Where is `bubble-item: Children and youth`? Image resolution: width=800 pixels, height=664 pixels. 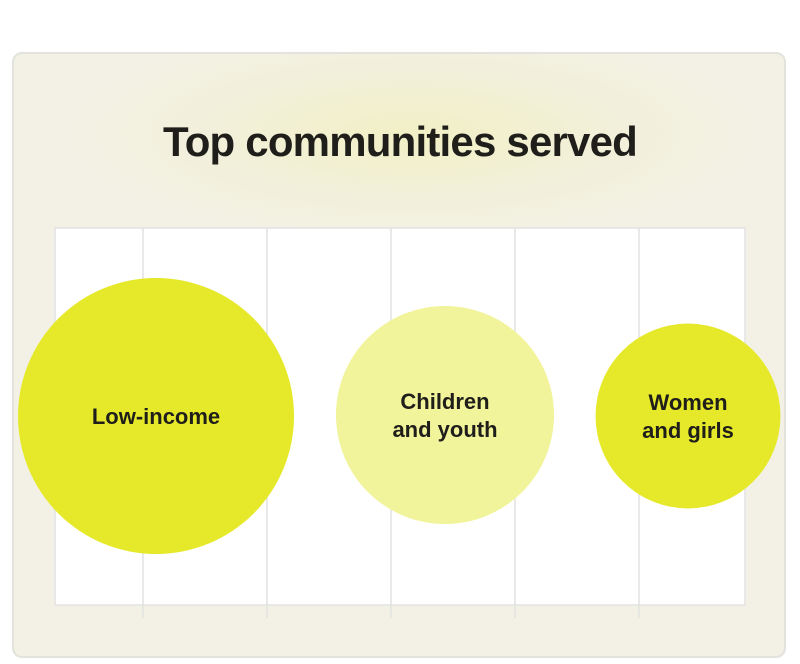
bubble-item: Children and youth is located at coordinates (445, 415).